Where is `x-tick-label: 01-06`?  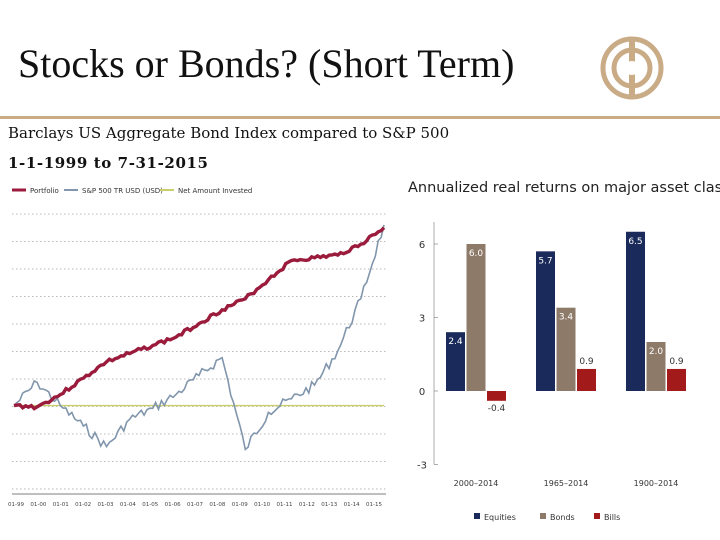
x-tick-label: 01-06 is located at coordinates (173, 505).